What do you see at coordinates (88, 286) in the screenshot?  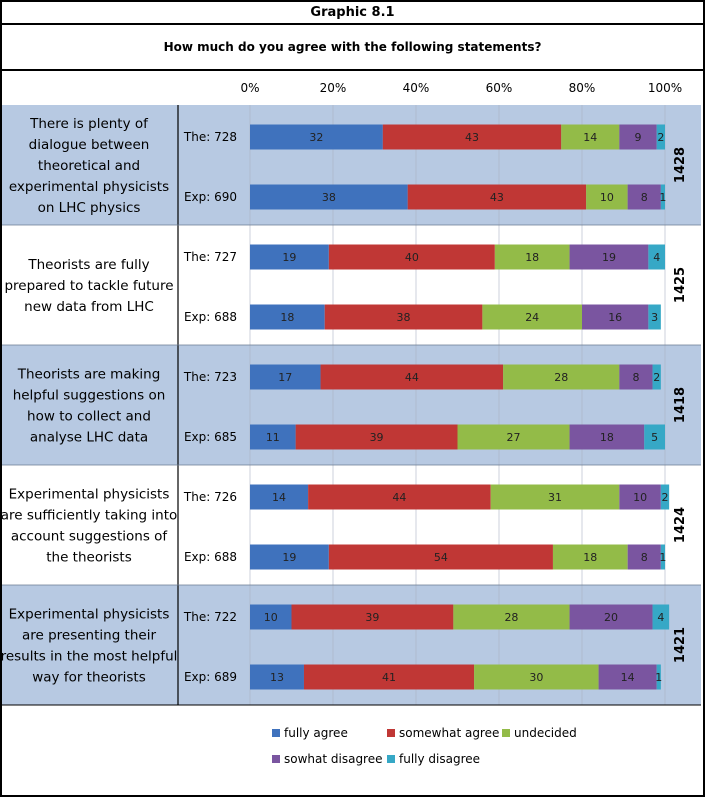 I see `statement-text: prepared to tackle future` at bounding box center [88, 286].